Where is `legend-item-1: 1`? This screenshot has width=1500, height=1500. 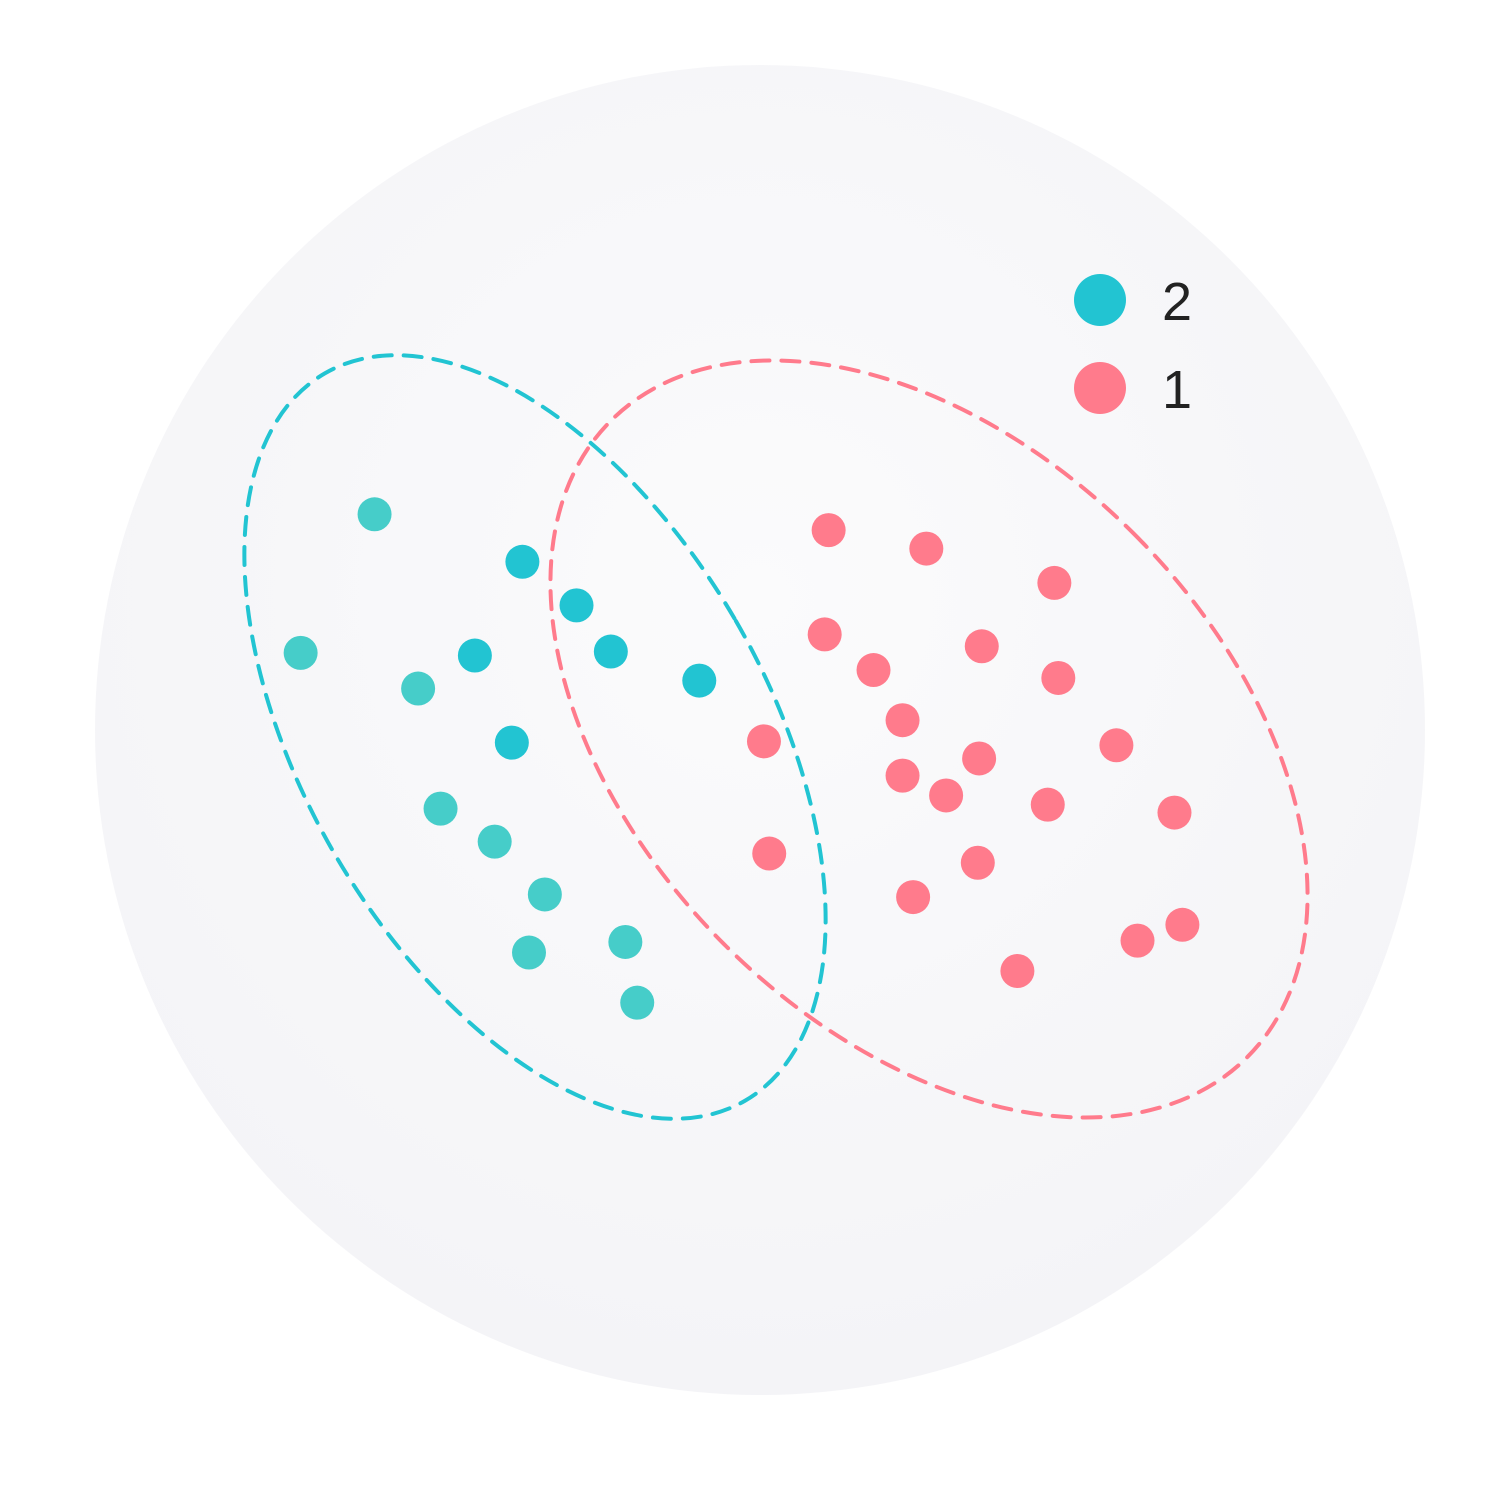 legend-item-1: 1 is located at coordinates (1133, 390).